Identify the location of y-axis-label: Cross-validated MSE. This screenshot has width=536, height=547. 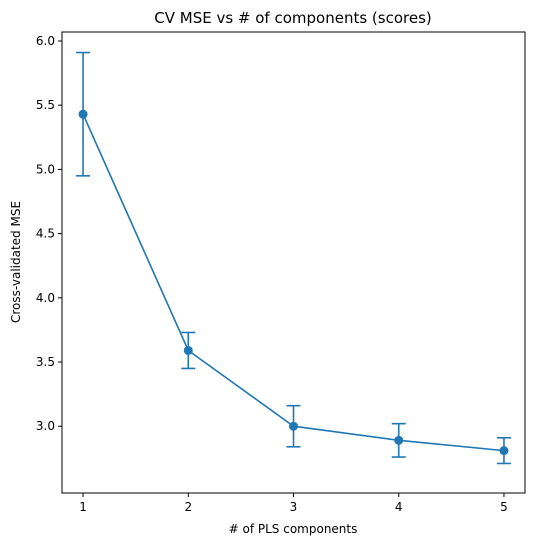
(16, 262).